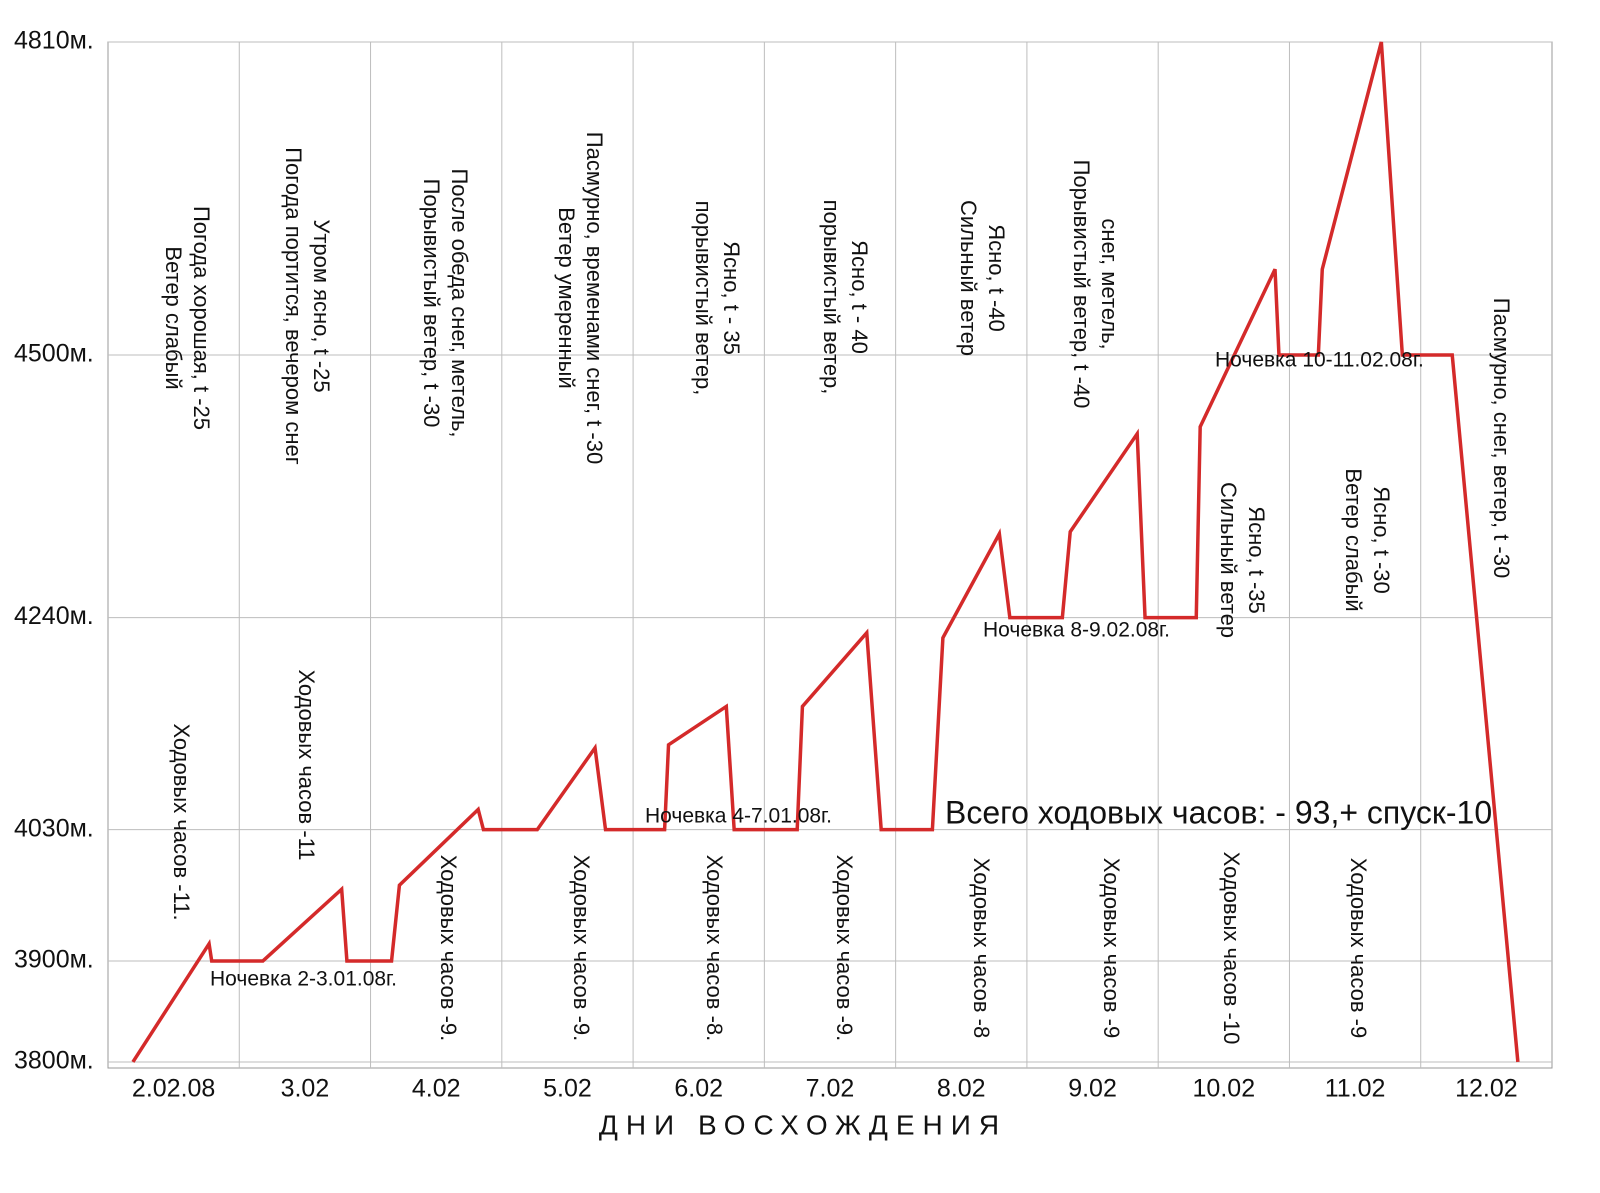 The height and width of the screenshot is (1193, 1600). I want to click on x-tick-label: 4.02, so click(436, 1089).